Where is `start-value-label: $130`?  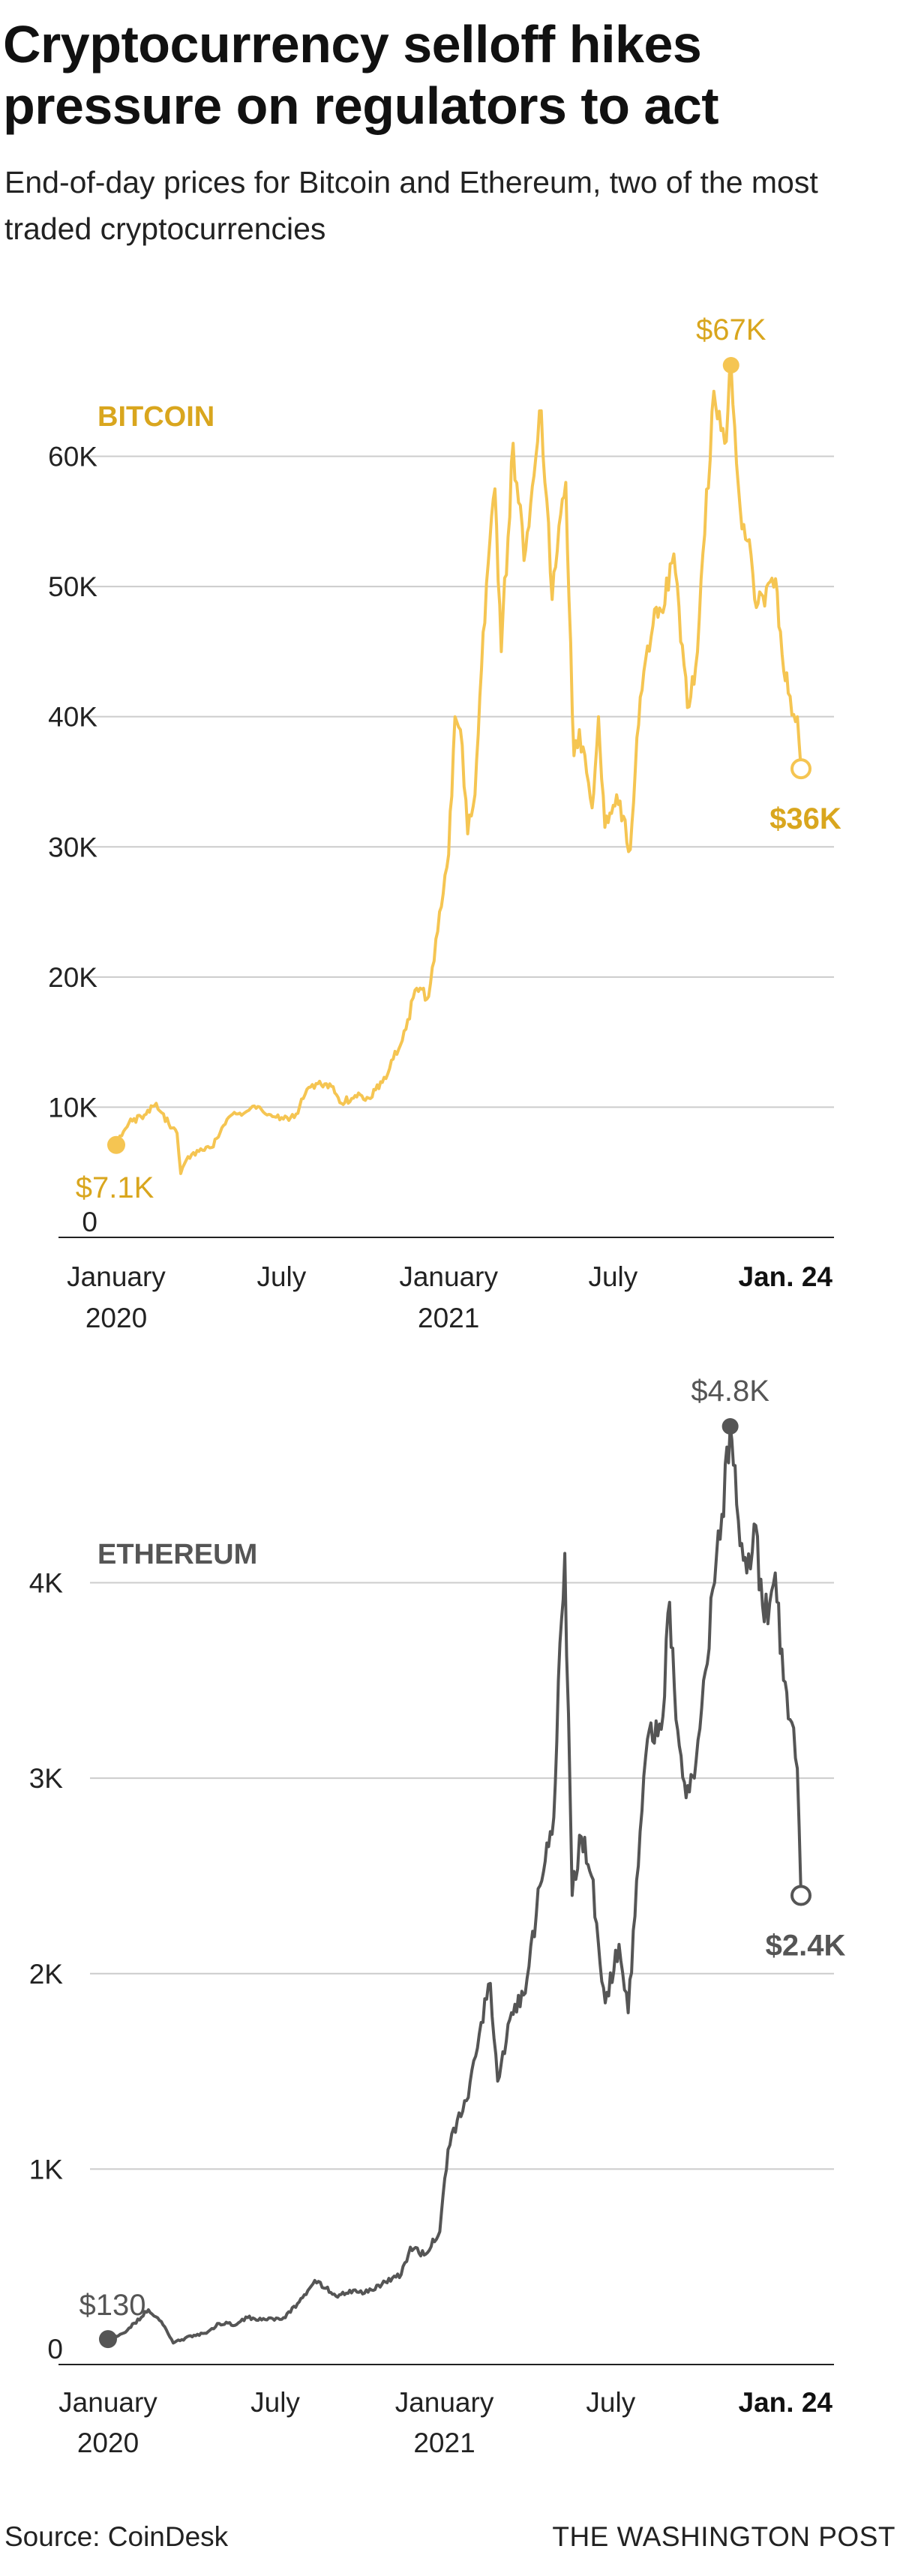
start-value-label: $130 is located at coordinates (113, 2306).